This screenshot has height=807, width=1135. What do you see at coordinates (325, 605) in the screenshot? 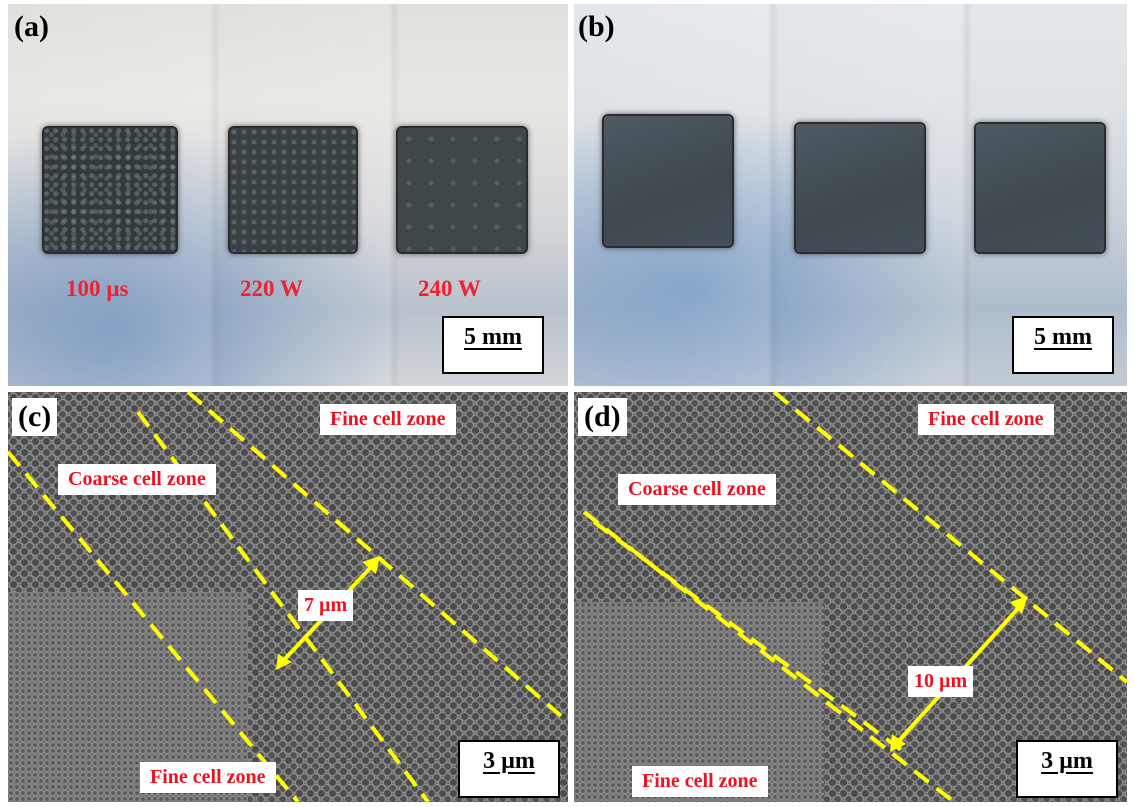
I see `width-label: 7 µm` at bounding box center [325, 605].